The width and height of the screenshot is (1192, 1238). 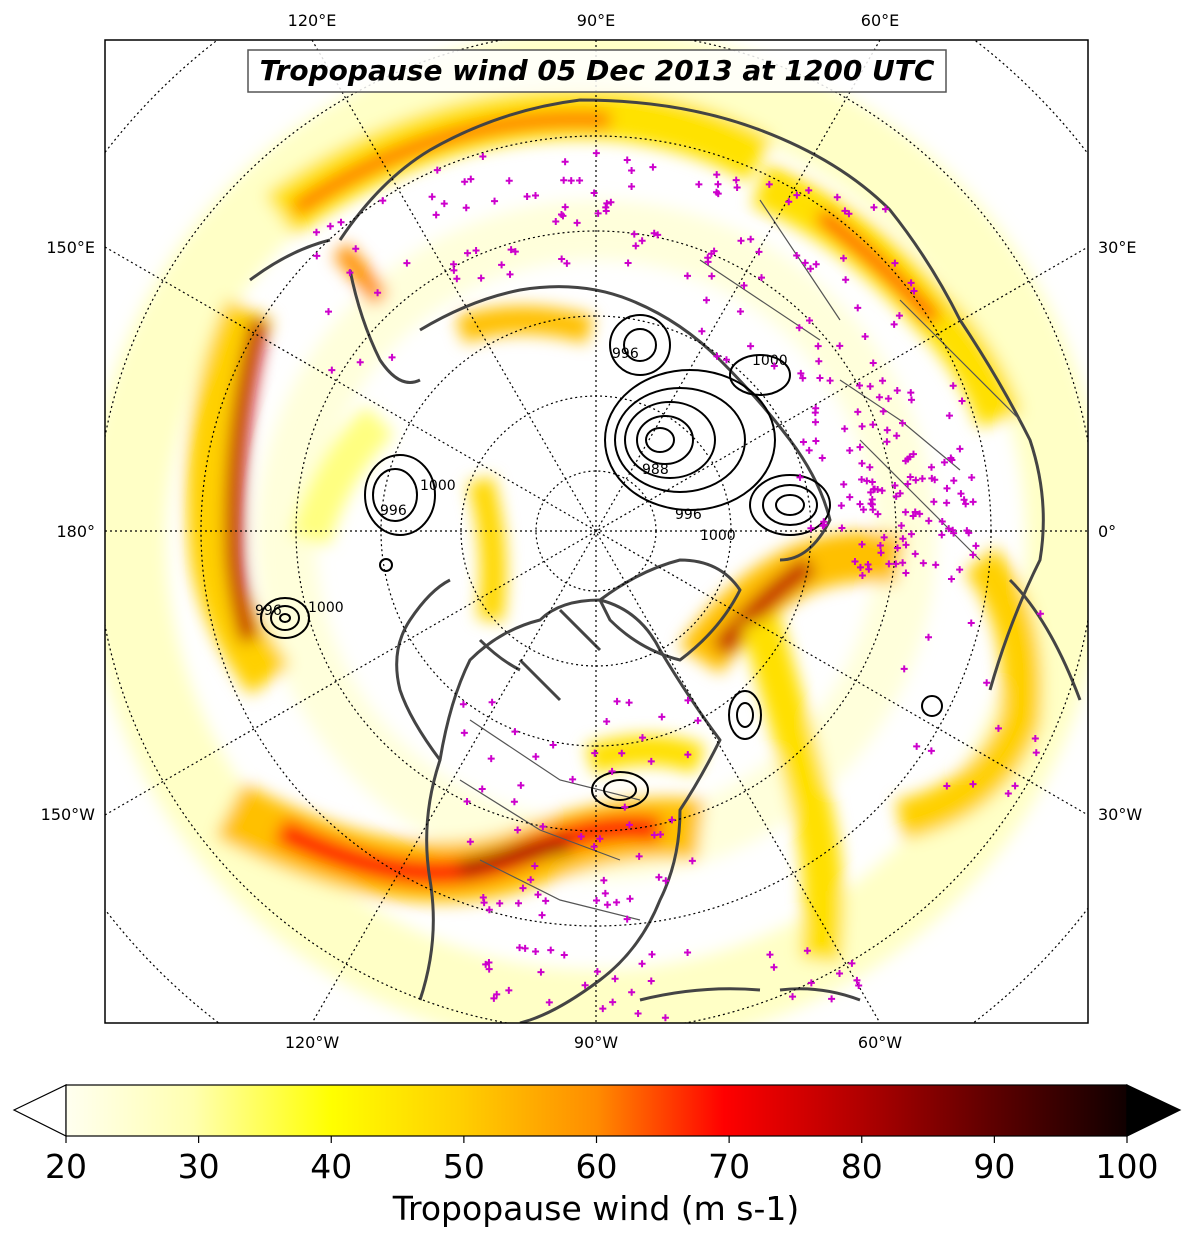 What do you see at coordinates (596, 1110) in the screenshot?
I see `colorbar-gradient` at bounding box center [596, 1110].